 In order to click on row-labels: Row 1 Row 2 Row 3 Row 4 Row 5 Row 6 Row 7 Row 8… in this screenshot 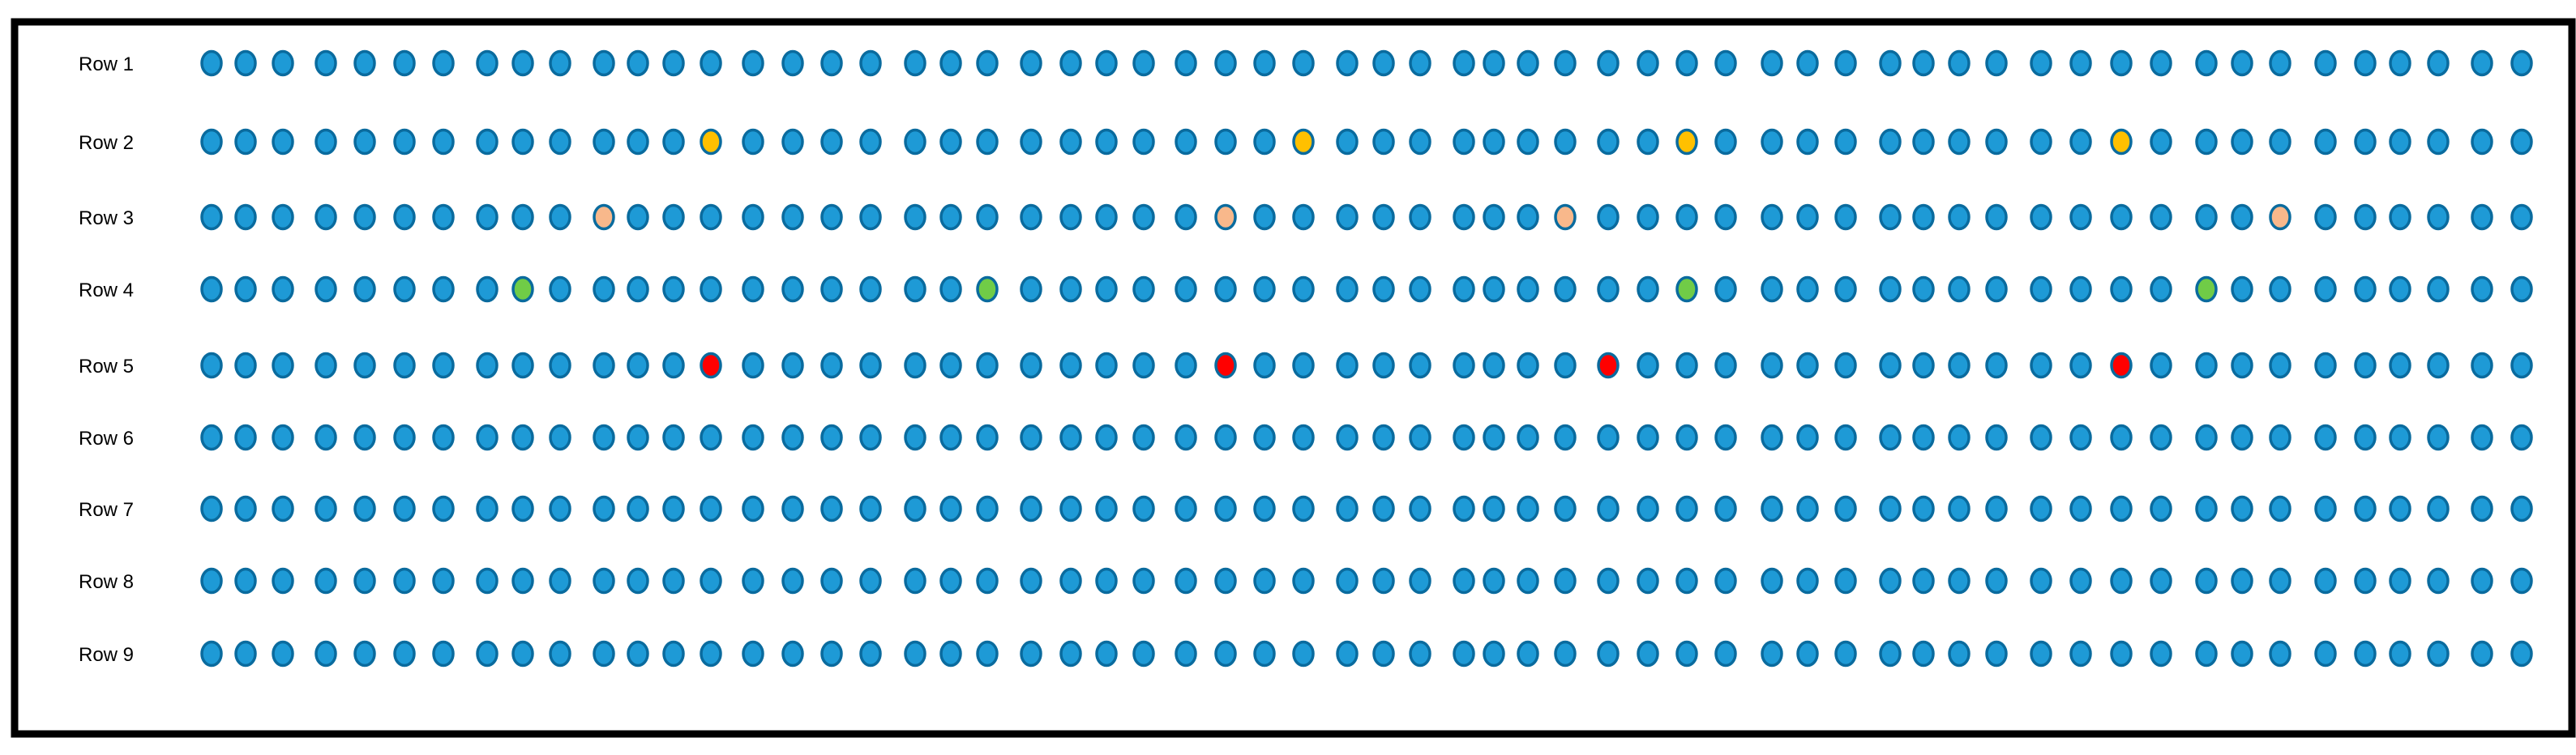, I will do `click(106, 359)`.